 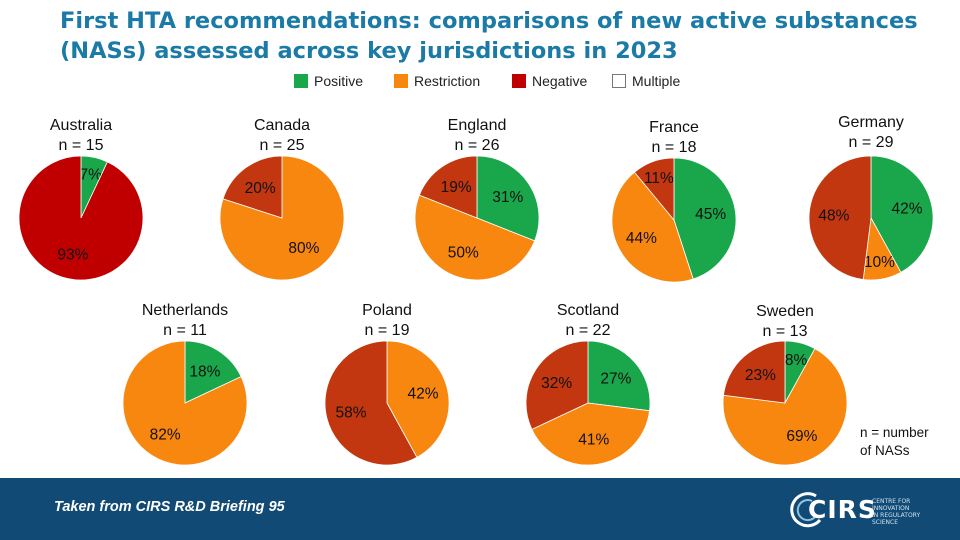 What do you see at coordinates (894, 432) in the screenshot?
I see `footnote-line-1: n = number` at bounding box center [894, 432].